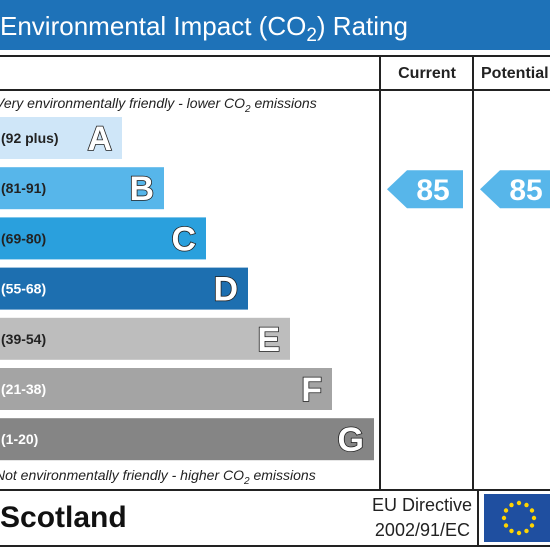 The width and height of the screenshot is (550, 550). I want to click on band-d, so click(124, 288).